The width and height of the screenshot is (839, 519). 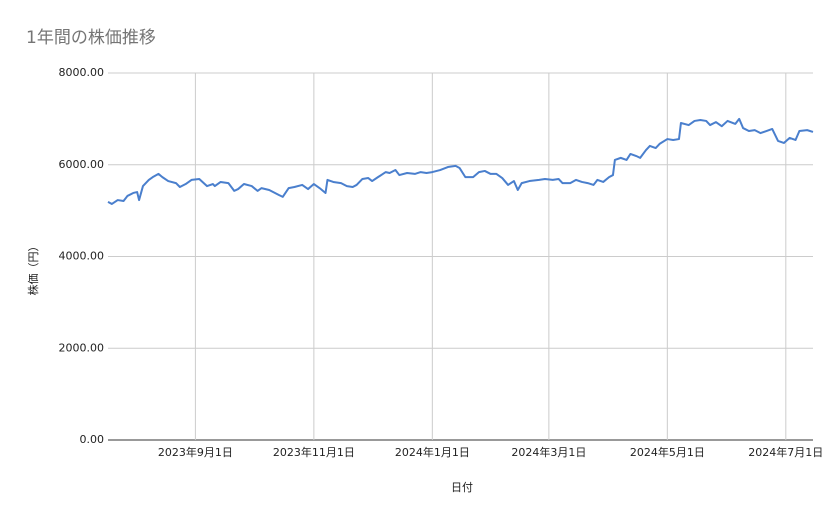 What do you see at coordinates (91, 38) in the screenshot?
I see `chart-title: 1年間の株価推移` at bounding box center [91, 38].